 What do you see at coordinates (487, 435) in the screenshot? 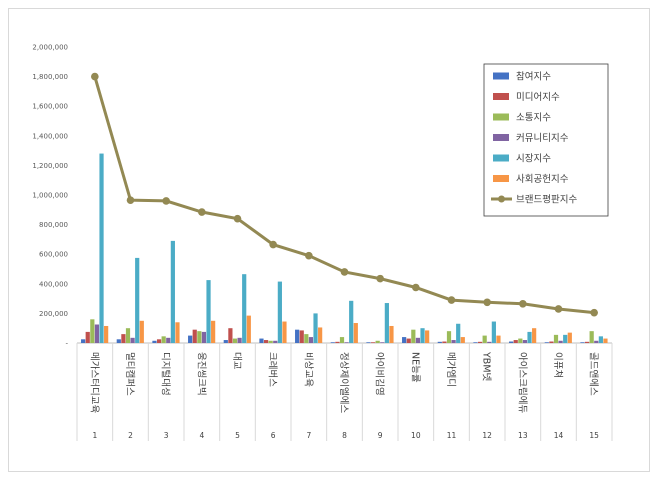
I see `rank-label: 12` at bounding box center [487, 435].